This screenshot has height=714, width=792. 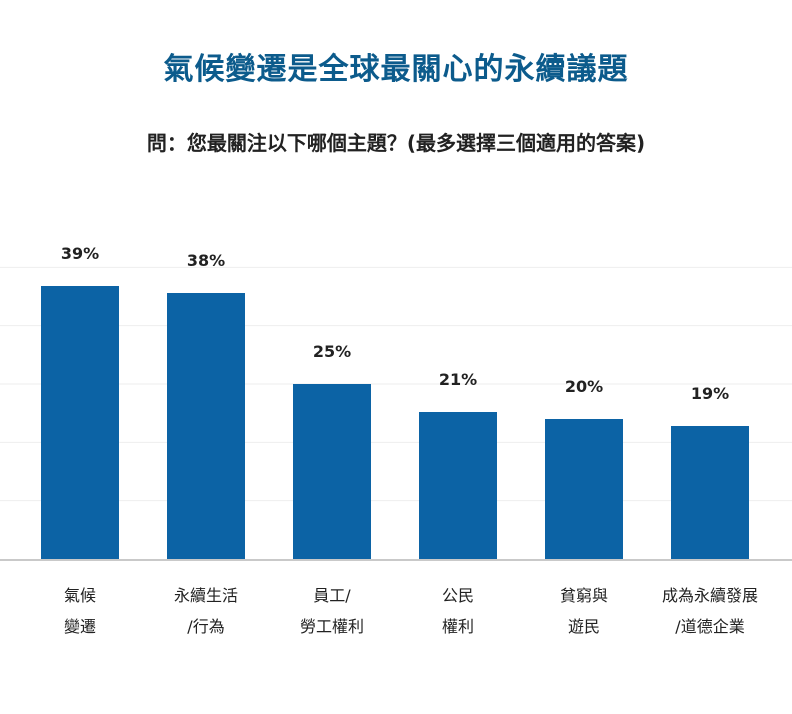 I want to click on data-label: 38%, so click(x=206, y=260).